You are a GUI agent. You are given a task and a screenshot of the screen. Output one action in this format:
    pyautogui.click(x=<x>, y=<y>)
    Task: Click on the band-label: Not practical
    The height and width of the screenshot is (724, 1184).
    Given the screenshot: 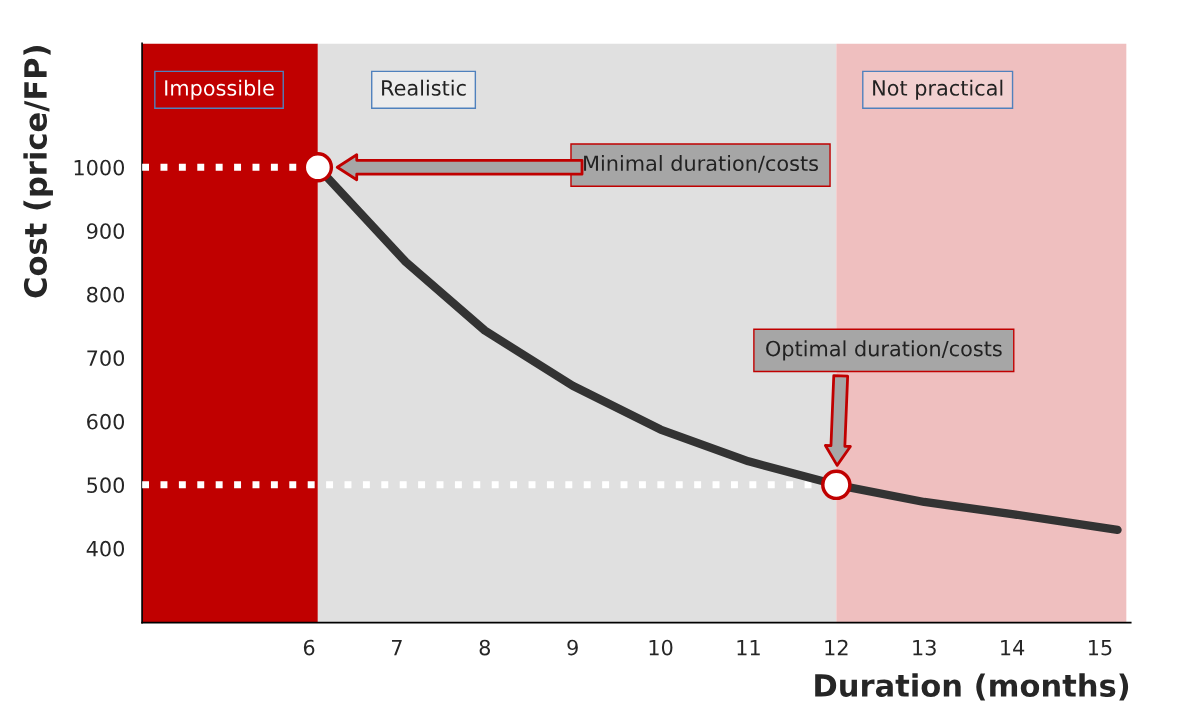 What is the action you would take?
    pyautogui.click(x=938, y=89)
    